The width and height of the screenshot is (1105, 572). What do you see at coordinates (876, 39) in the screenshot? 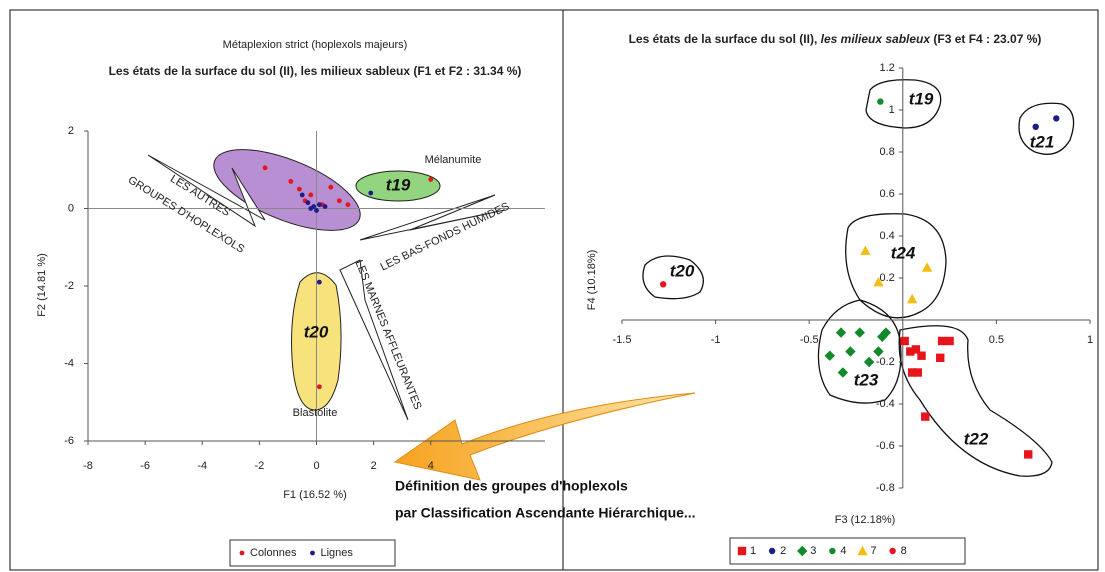
I see `title-part: les milieux sableux` at bounding box center [876, 39].